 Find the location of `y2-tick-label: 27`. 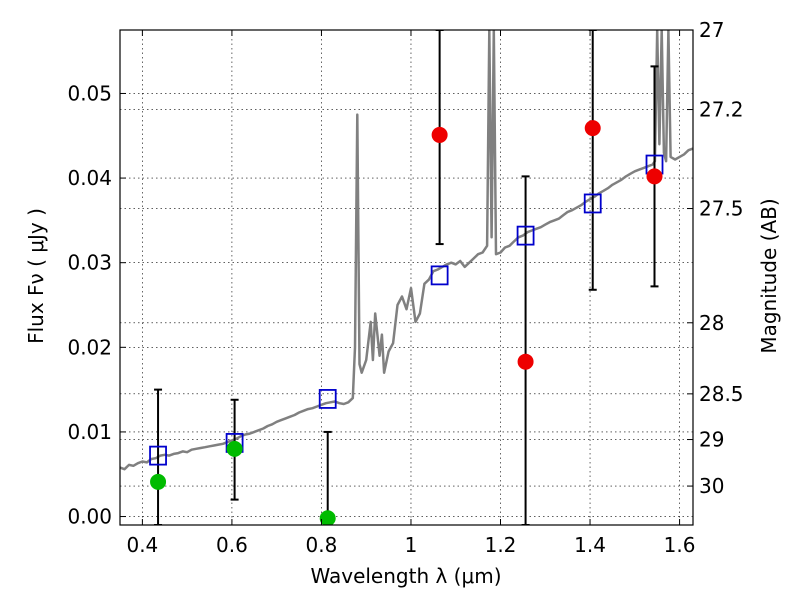

y2-tick-label: 27 is located at coordinates (711, 30).